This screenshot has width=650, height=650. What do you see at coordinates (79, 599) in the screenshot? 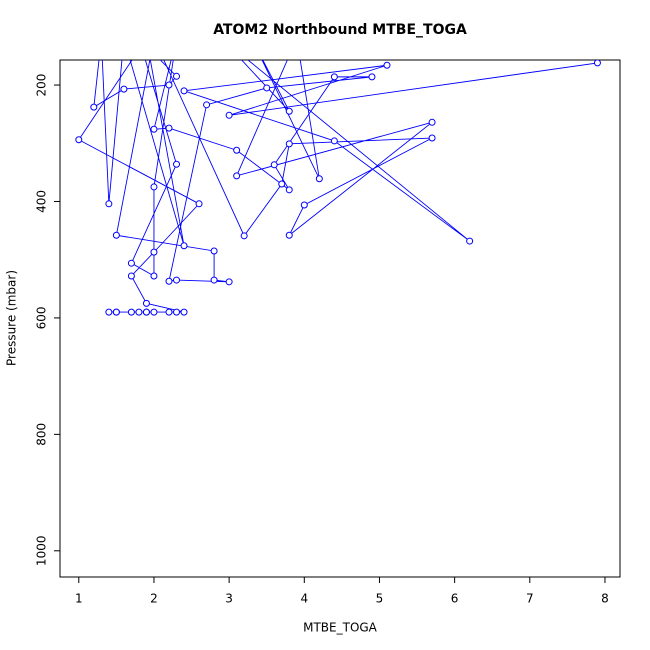
I see `x-tick-label: 1` at bounding box center [79, 599].